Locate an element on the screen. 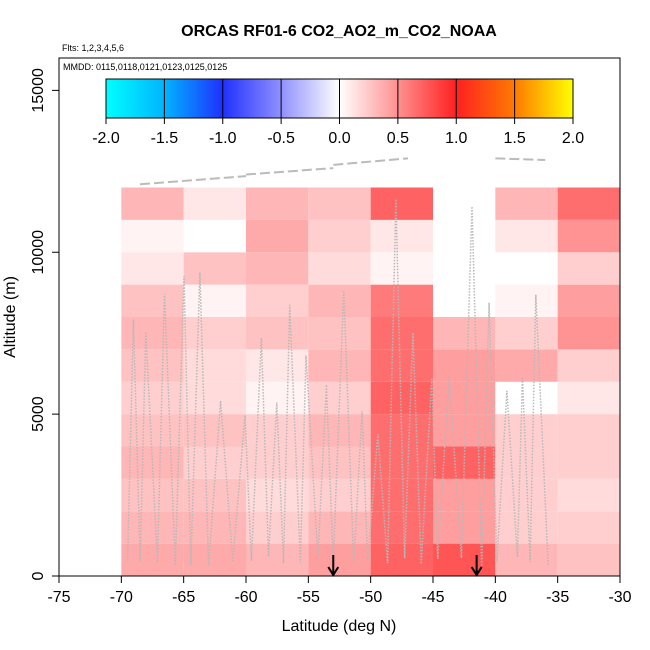 This screenshot has height=650, width=650. colorbar: -2.0 -1.5 -1.0 -0.5 0.0 0.5 1.0 1.5 2.0 is located at coordinates (338, 112).